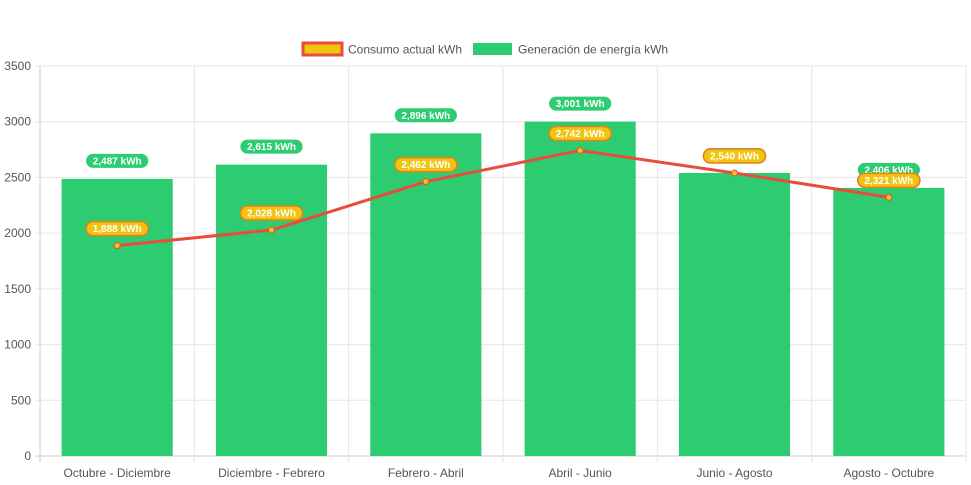 Image resolution: width=971 pixels, height=485 pixels. I want to click on line-data-label-text: 2,462 kWh, so click(425, 165).